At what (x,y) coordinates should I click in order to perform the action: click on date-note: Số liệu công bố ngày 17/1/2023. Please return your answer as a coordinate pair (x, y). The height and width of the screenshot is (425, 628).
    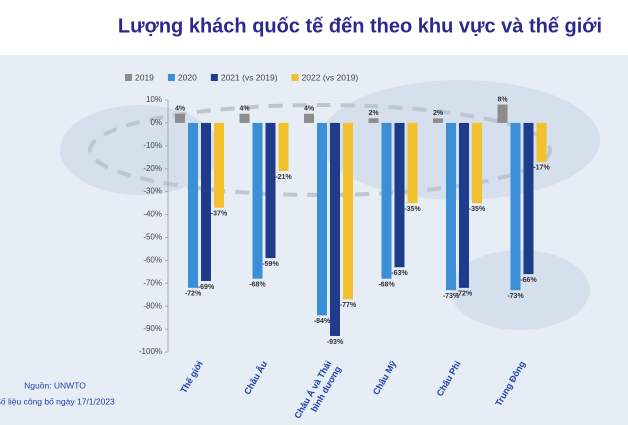
    Looking at the image, I should click on (57, 401).